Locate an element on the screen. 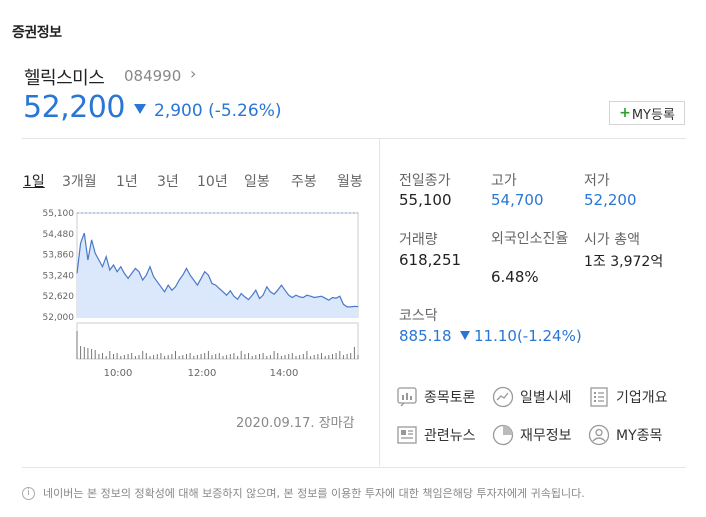  y-tick-label: 53,240 is located at coordinates (59, 276).